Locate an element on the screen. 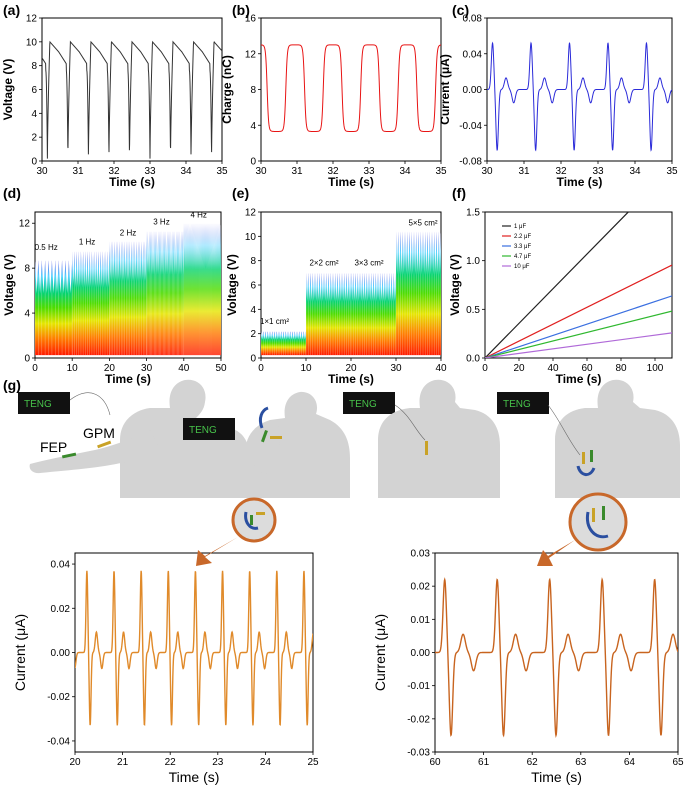 This screenshot has height=788, width=685. y-tick-label: 0.04 is located at coordinates (61, 565).